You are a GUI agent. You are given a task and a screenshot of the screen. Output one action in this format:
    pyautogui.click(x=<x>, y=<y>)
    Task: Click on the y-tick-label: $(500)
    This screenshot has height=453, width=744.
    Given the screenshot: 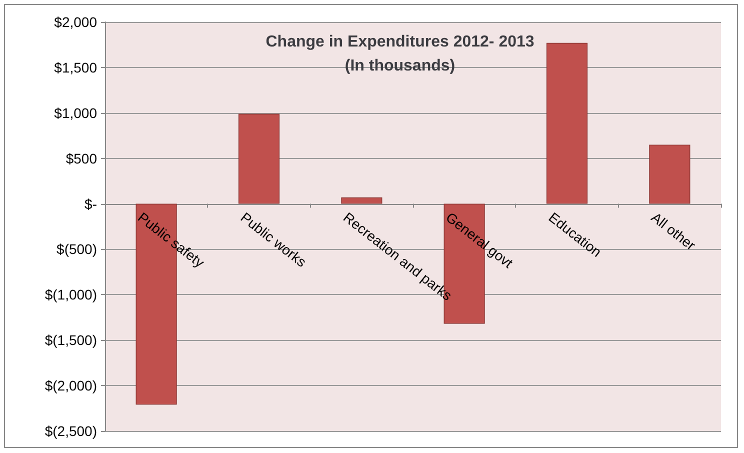 What is the action you would take?
    pyautogui.click(x=76, y=249)
    